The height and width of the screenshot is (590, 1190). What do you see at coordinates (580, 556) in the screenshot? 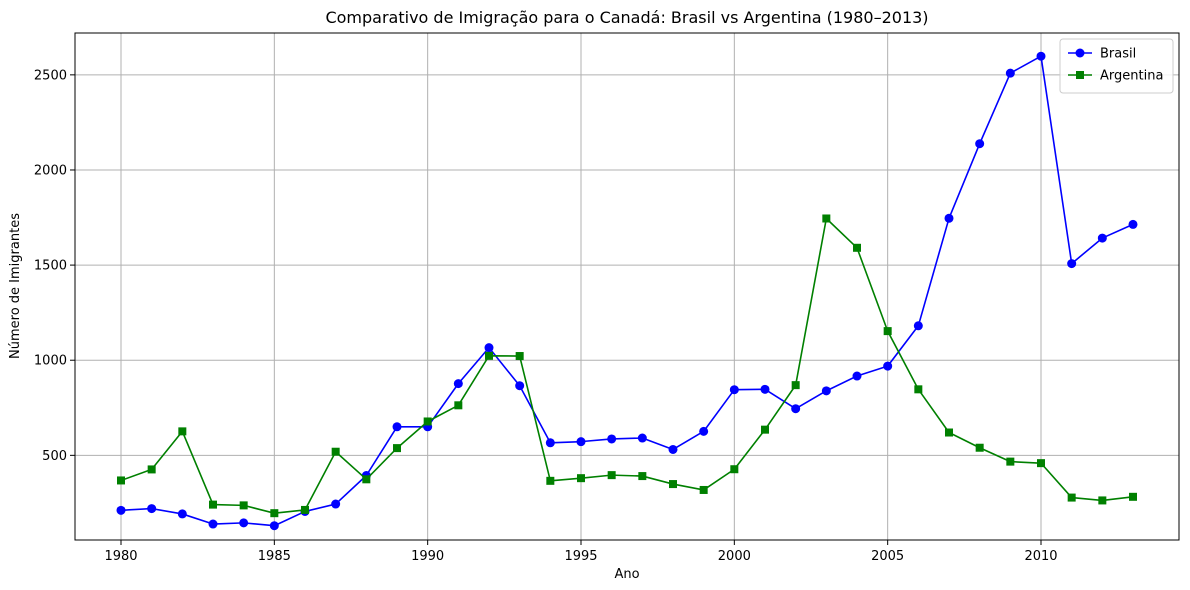
I see `x-tick-label: 1995` at bounding box center [580, 556].